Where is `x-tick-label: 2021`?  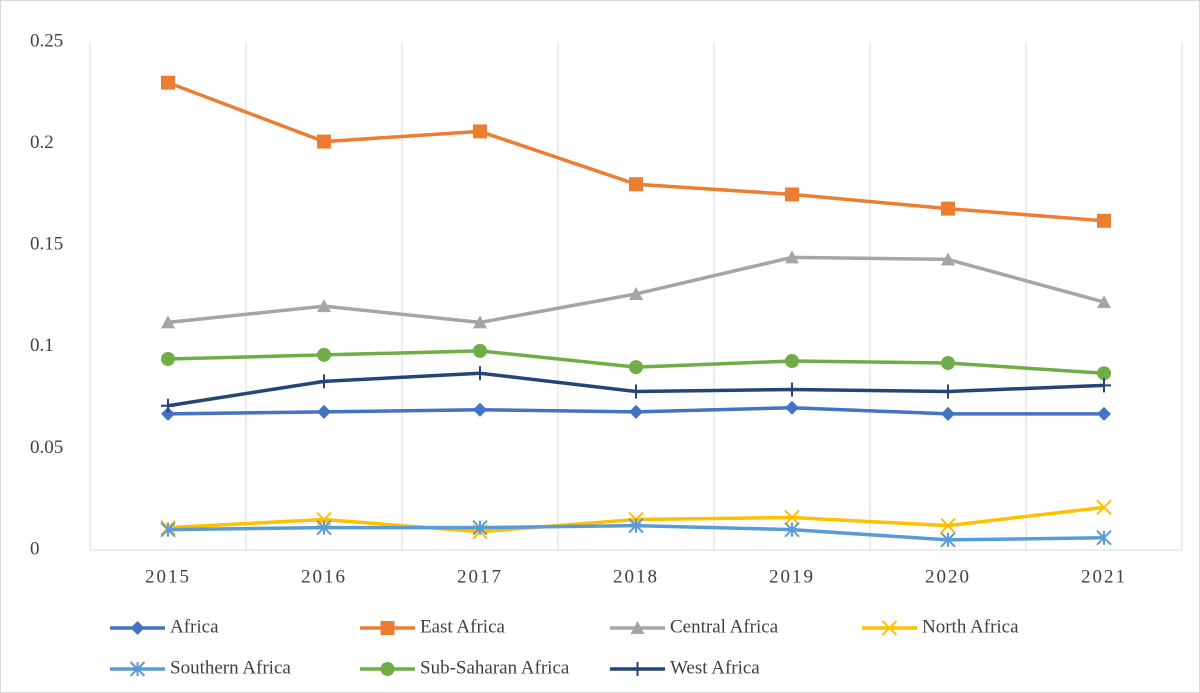
x-tick-label: 2021 is located at coordinates (1104, 576).